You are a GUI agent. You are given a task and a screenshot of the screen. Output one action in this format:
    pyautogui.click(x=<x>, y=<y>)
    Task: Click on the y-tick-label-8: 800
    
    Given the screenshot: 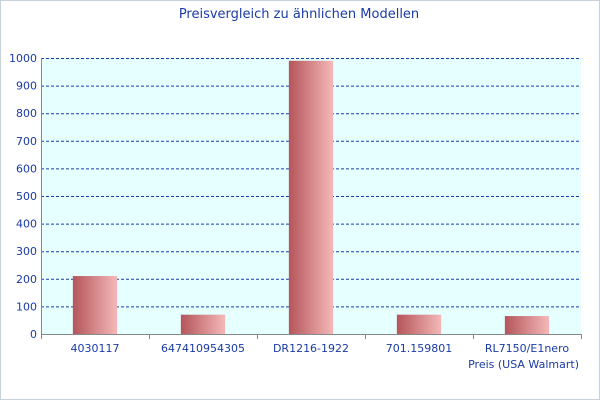 What is the action you would take?
    pyautogui.click(x=26, y=113)
    